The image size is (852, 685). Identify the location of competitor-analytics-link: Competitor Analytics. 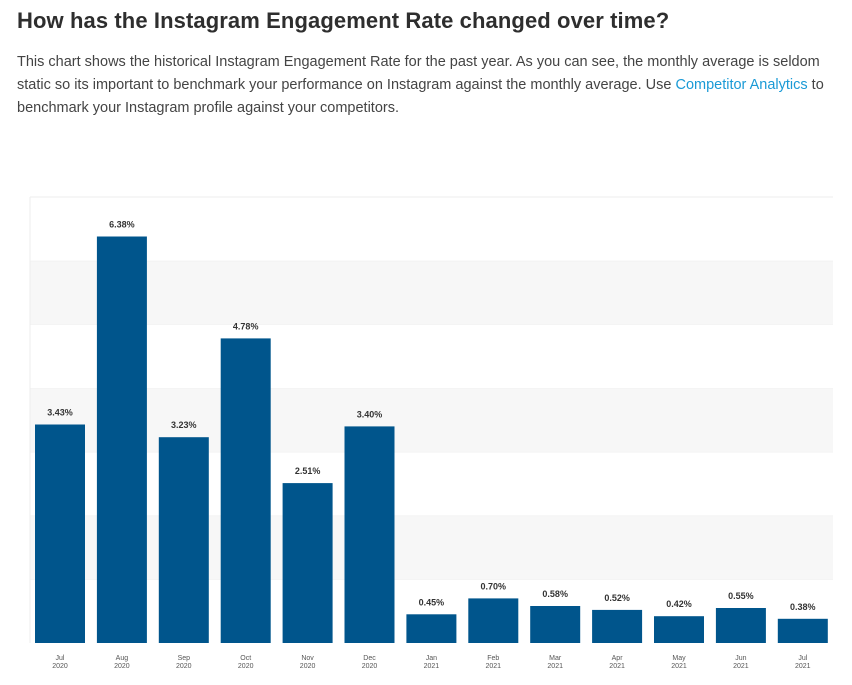
(741, 85).